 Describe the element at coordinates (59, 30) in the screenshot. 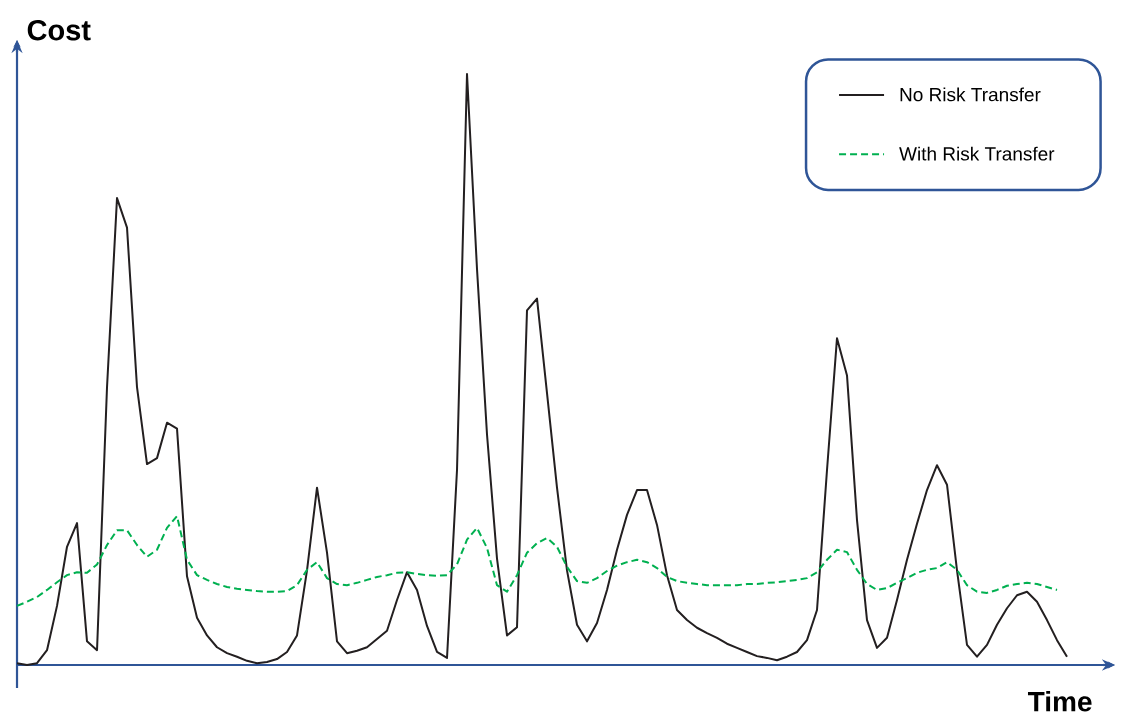

I see `y-axis-title: Cost` at that location.